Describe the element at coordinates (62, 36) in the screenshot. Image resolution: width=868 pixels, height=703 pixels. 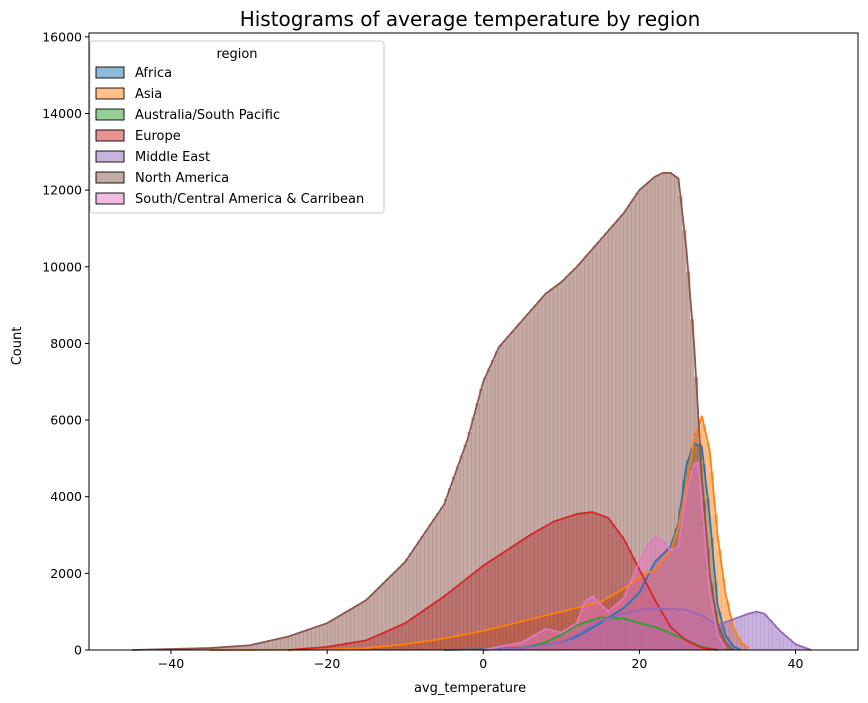
I see `y-tick-label: 16000` at that location.